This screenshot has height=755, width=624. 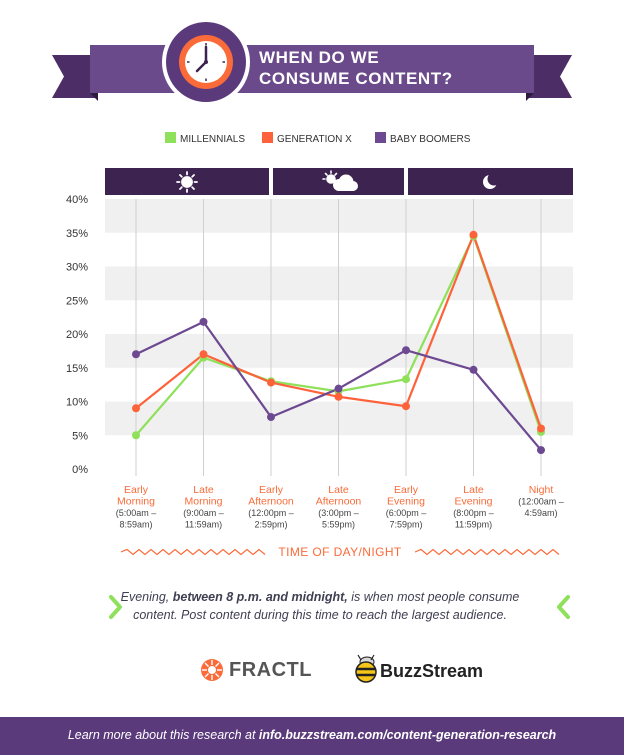 What do you see at coordinates (187, 182) in the screenshot?
I see `sun-icon` at bounding box center [187, 182].